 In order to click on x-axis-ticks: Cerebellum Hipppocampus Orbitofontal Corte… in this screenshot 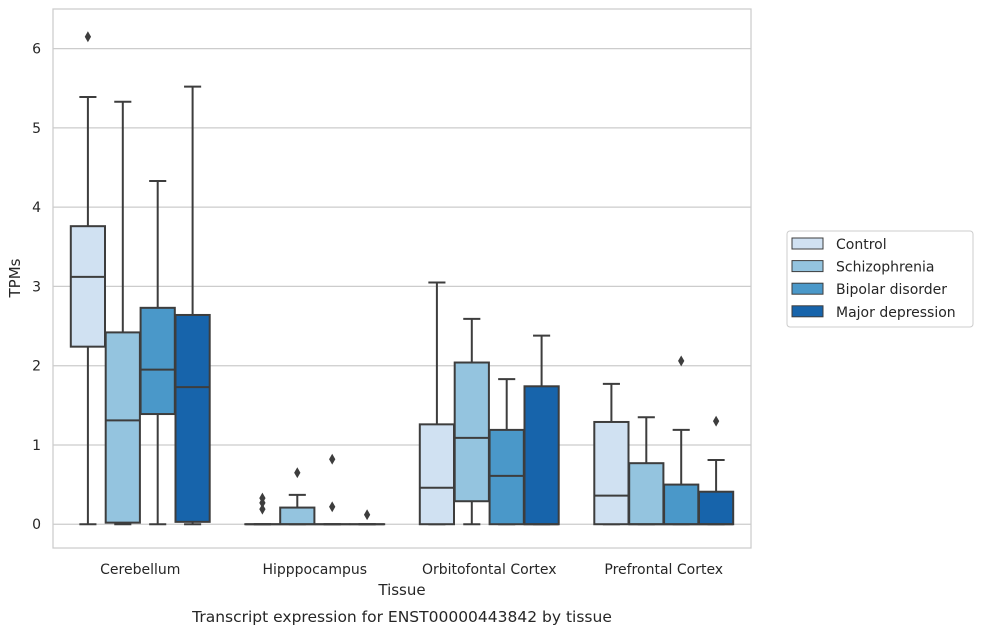, I will do `click(411, 570)`.